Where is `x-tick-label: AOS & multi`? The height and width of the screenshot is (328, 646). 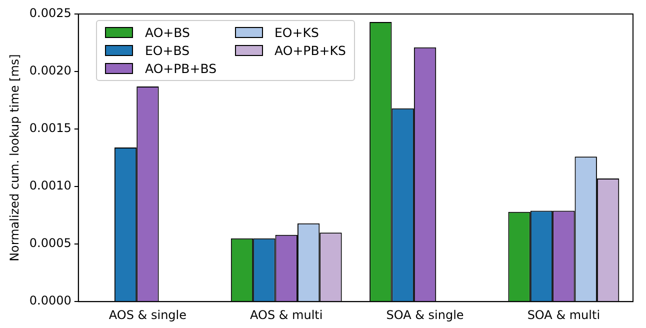 x-tick-label: AOS & multi is located at coordinates (286, 315).